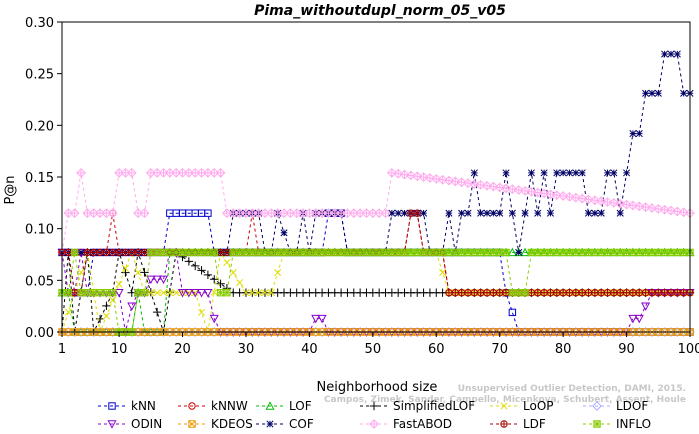 The width and height of the screenshot is (699, 434). I want to click on x-tick-label: 20, so click(182, 349).